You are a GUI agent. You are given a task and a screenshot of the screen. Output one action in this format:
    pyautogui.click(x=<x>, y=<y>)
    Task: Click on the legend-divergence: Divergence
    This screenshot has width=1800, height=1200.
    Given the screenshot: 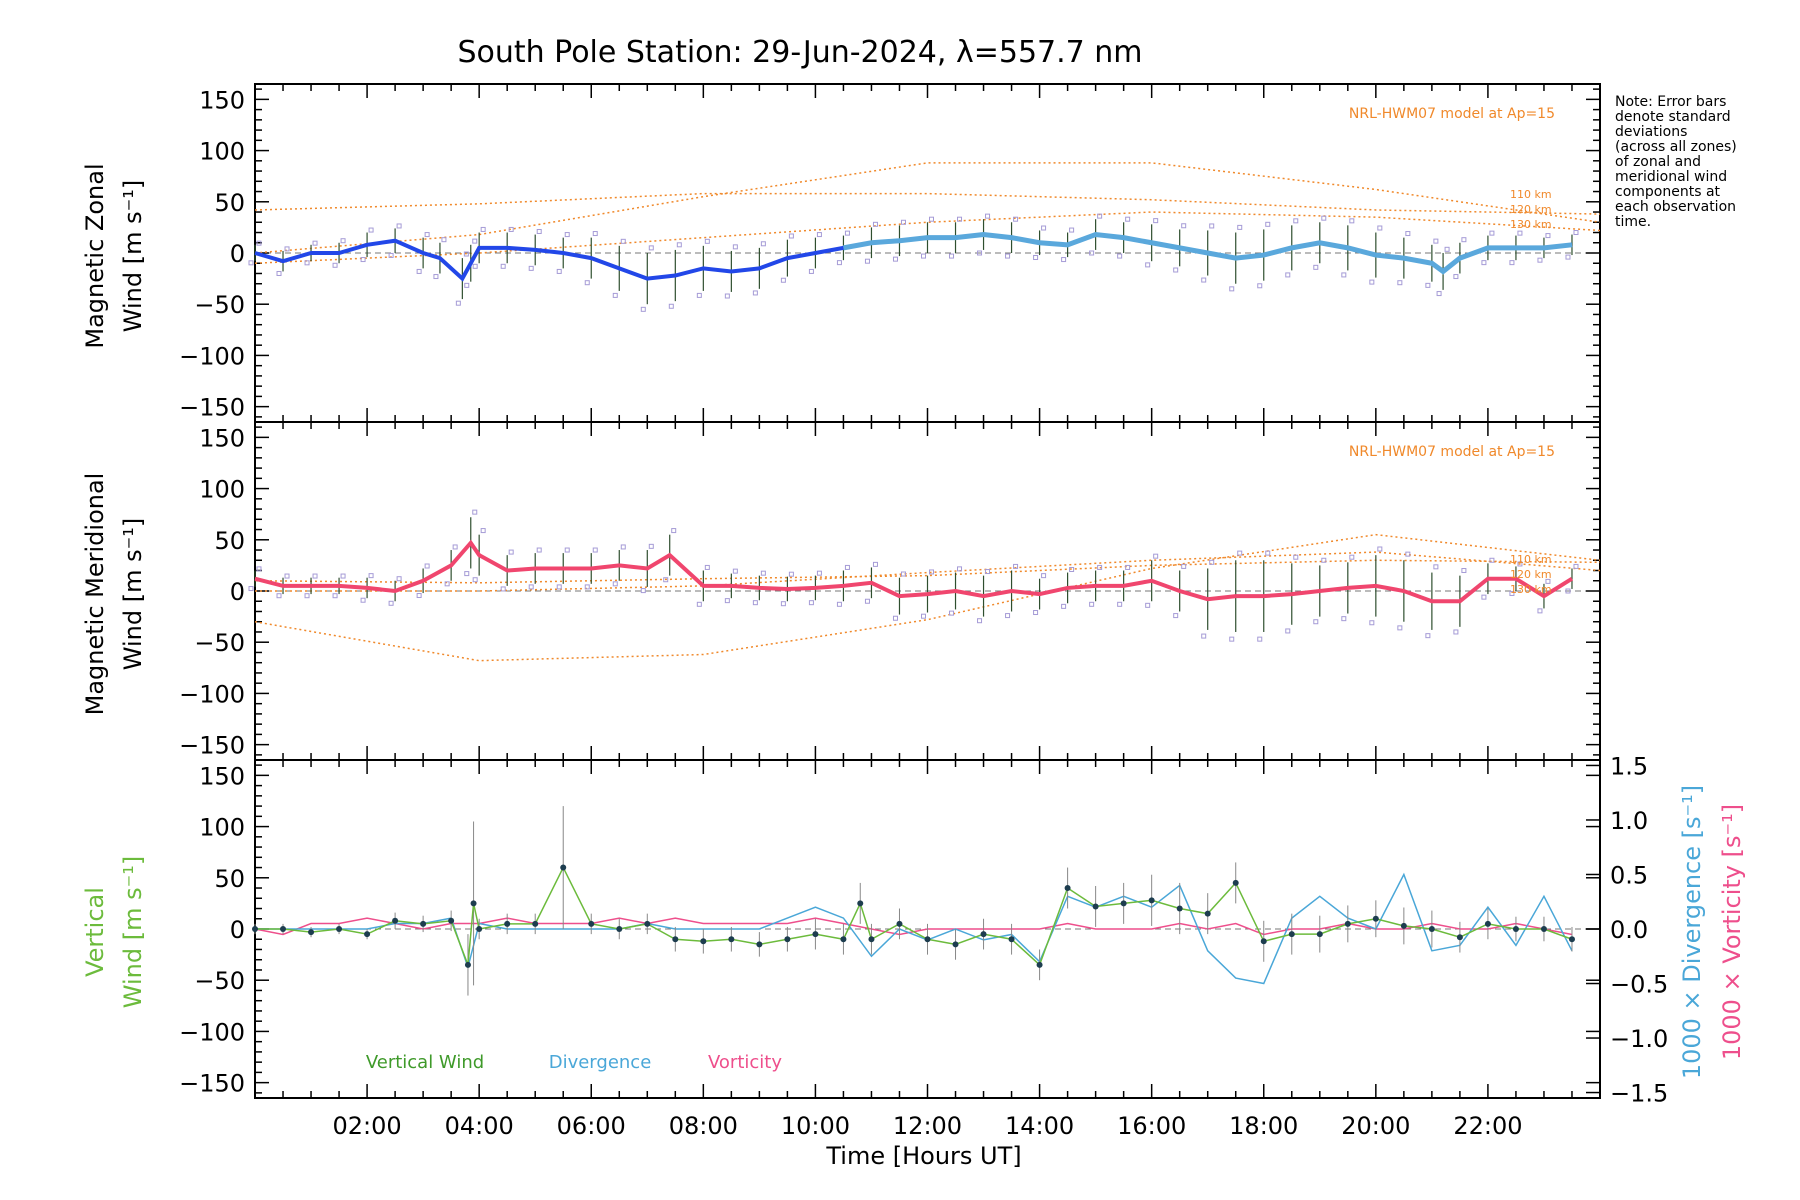 What is the action you would take?
    pyautogui.click(x=600, y=1062)
    